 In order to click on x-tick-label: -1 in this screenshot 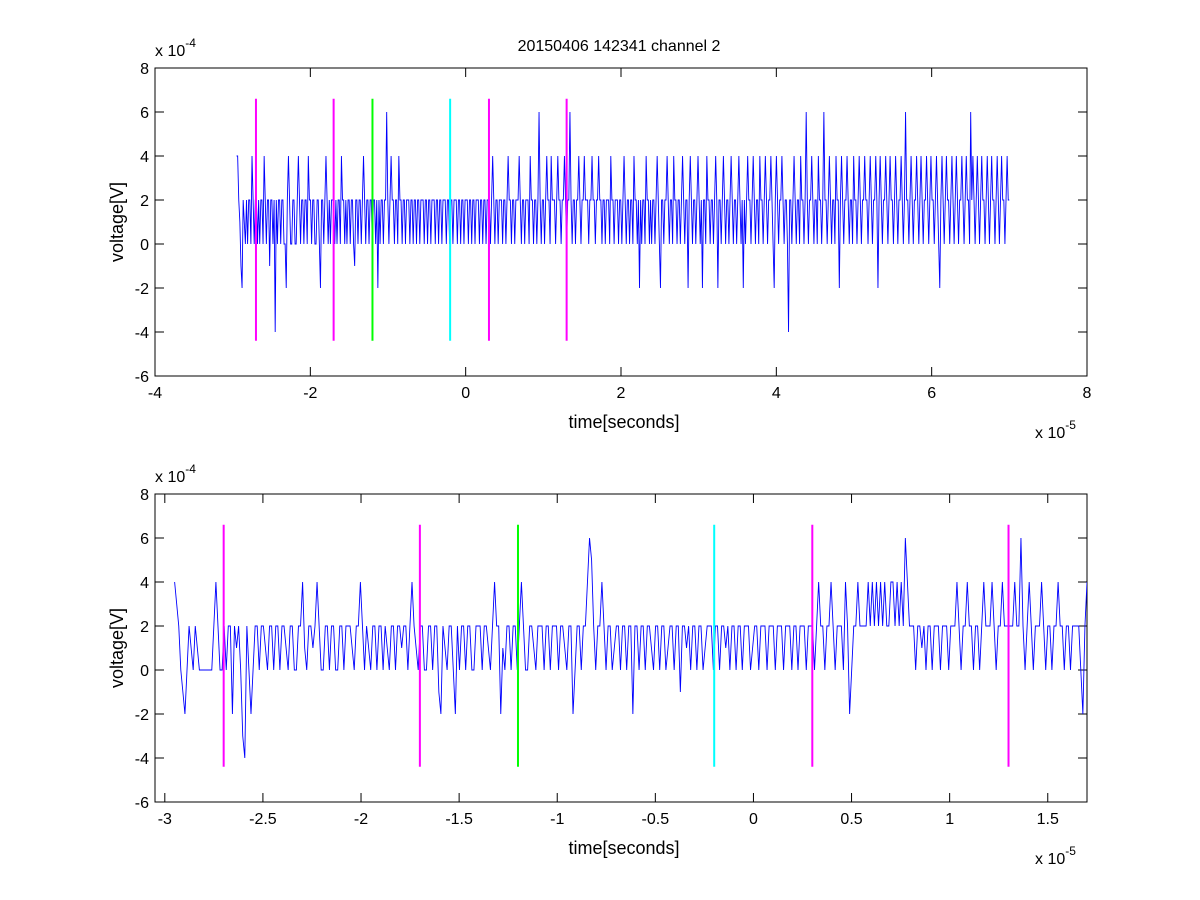, I will do `click(557, 819)`.